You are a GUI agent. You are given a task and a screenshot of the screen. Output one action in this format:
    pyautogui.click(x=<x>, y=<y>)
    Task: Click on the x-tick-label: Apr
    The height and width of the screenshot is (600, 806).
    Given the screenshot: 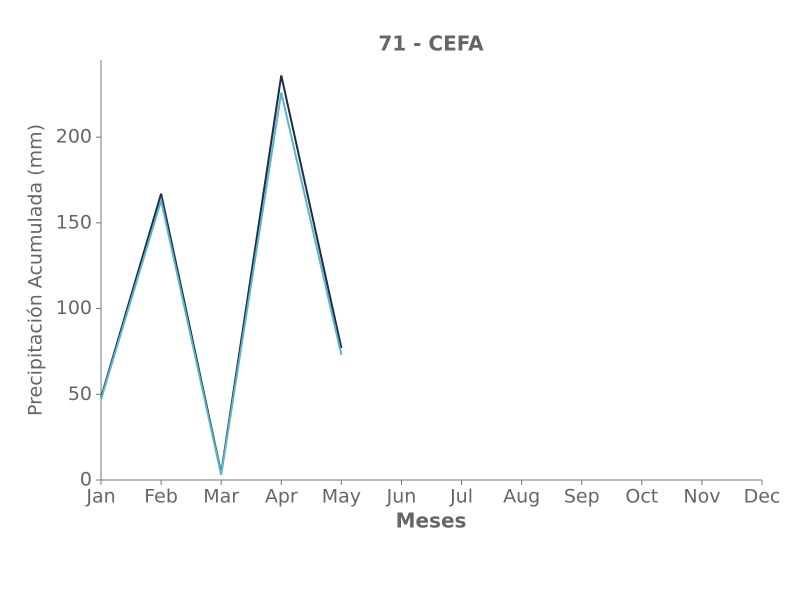 What is the action you would take?
    pyautogui.click(x=281, y=497)
    